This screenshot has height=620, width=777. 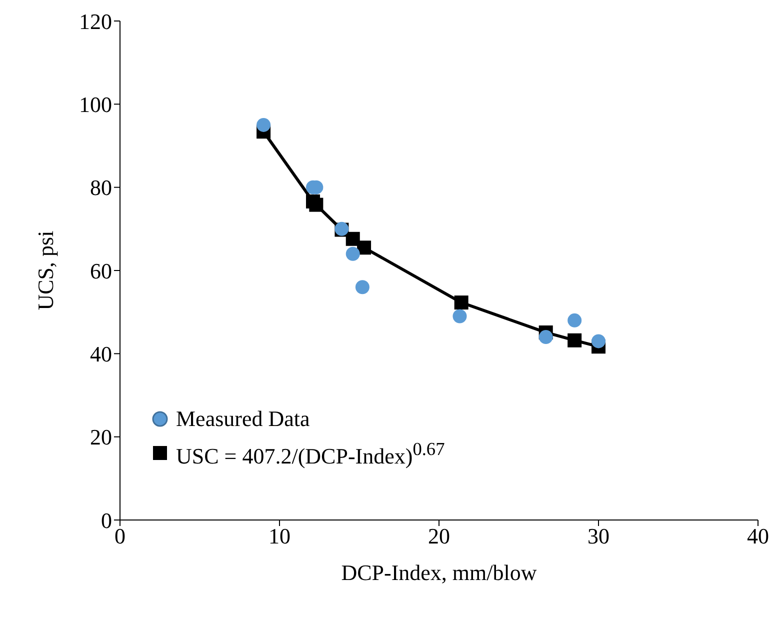 What do you see at coordinates (758, 536) in the screenshot?
I see `x-tick-label: 40` at bounding box center [758, 536].